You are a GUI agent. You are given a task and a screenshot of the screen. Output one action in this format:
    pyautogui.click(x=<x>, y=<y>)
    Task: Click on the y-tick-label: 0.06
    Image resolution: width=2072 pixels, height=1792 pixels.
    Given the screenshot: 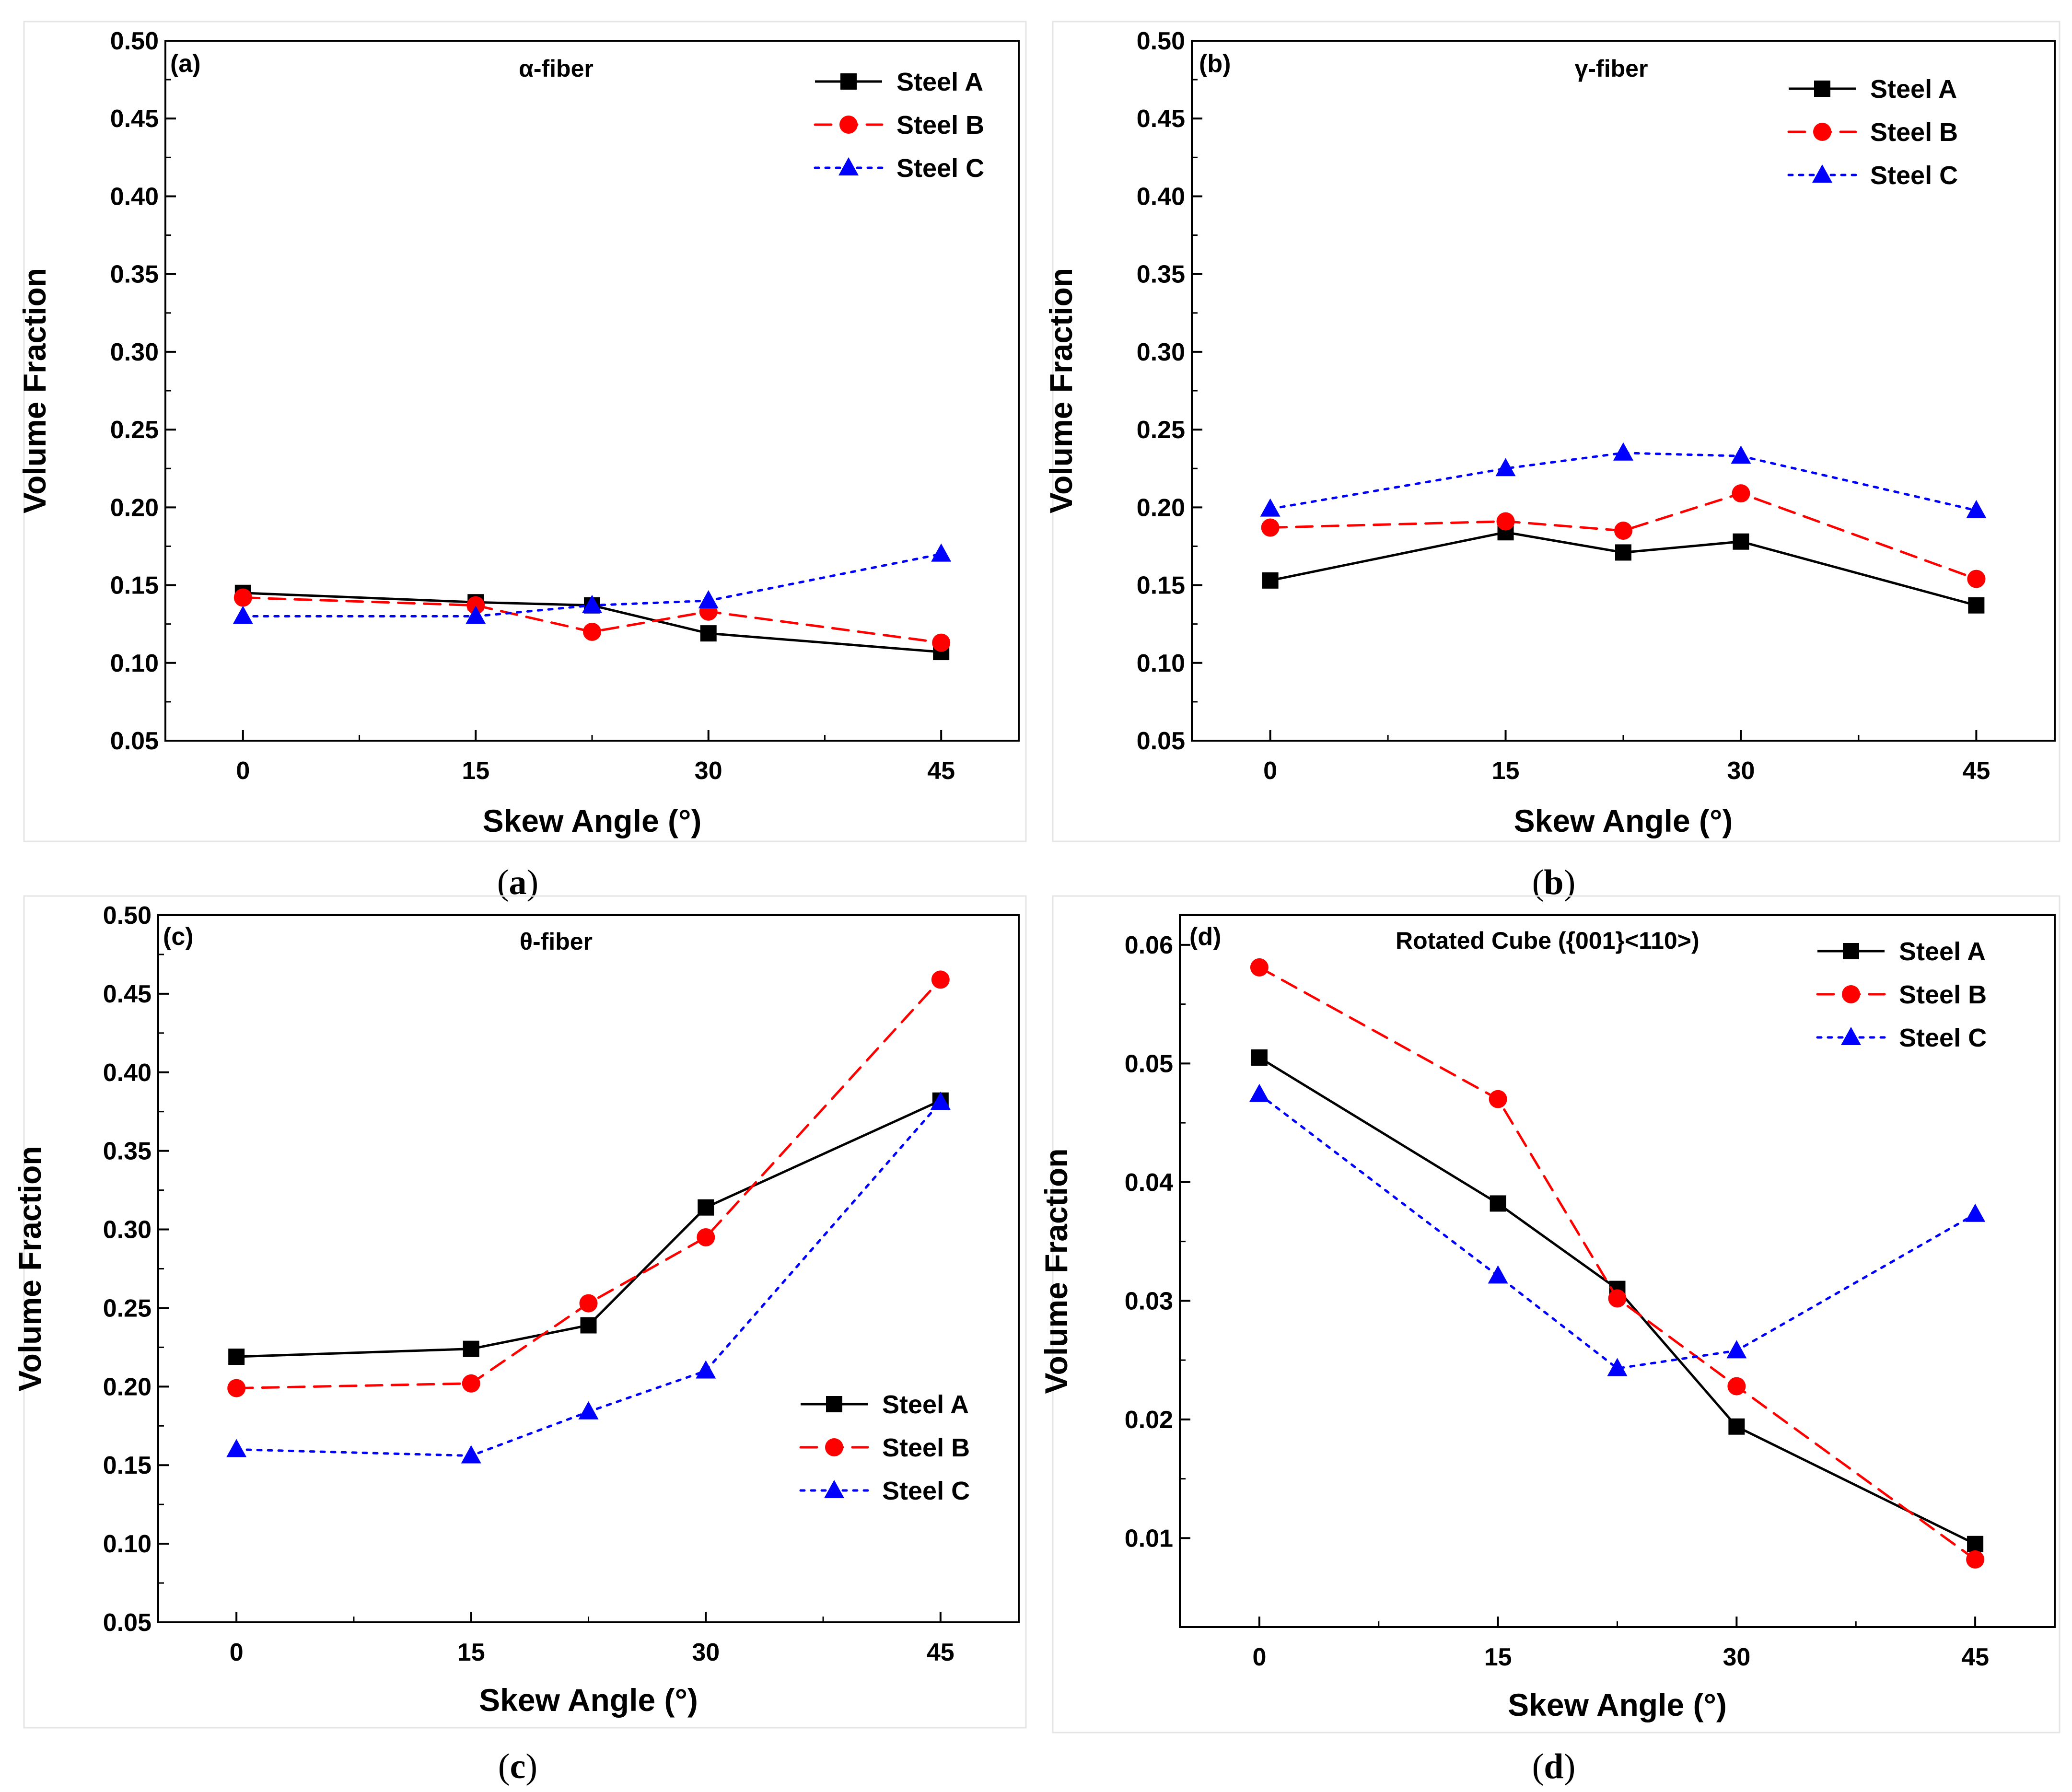 What is the action you would take?
    pyautogui.click(x=1149, y=945)
    